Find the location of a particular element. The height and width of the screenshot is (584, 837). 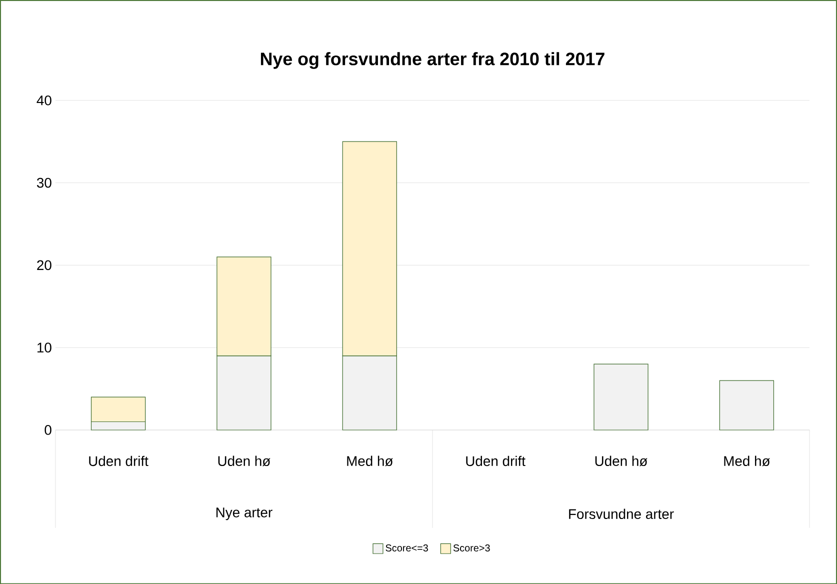

y-tick-label: 30 is located at coordinates (44, 183).